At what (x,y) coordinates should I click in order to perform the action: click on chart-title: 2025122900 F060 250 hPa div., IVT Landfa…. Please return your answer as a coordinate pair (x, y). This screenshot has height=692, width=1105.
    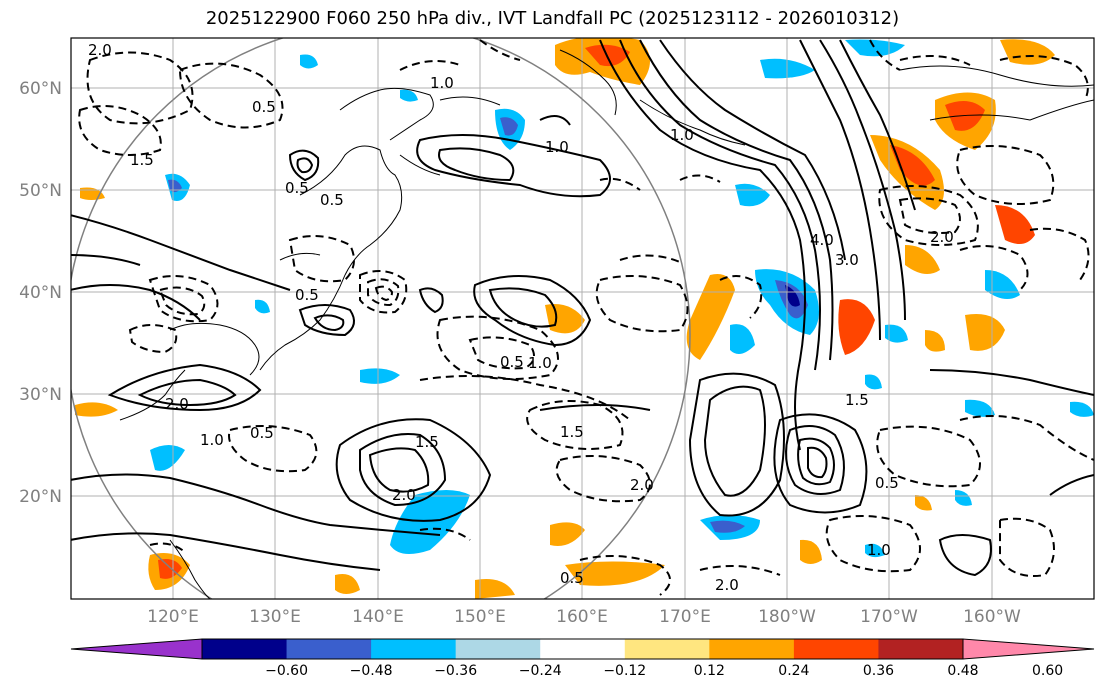
    Looking at the image, I should click on (552, 18).